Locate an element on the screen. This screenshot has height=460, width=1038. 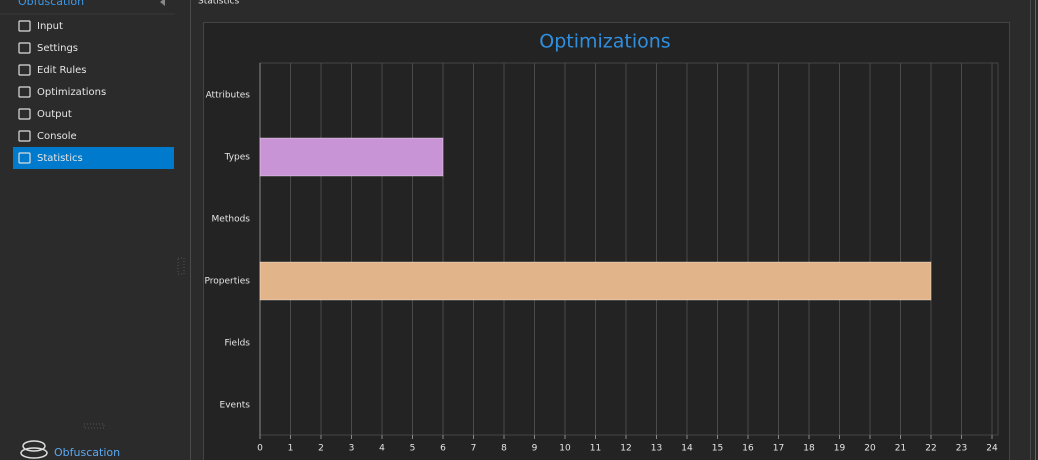
x-tick-label: 23 is located at coordinates (961, 449).